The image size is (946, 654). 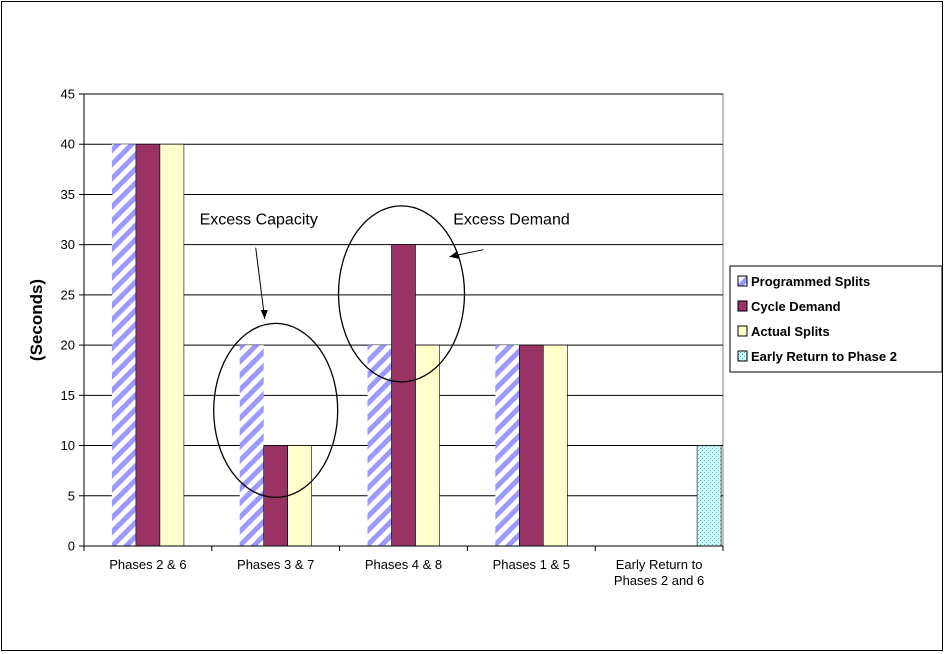 What do you see at coordinates (709, 496) in the screenshot?
I see `early-return-to-phase-2-bar` at bounding box center [709, 496].